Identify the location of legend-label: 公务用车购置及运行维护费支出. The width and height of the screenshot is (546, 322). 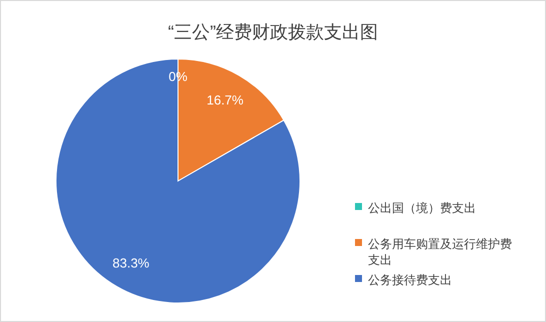
(440, 252).